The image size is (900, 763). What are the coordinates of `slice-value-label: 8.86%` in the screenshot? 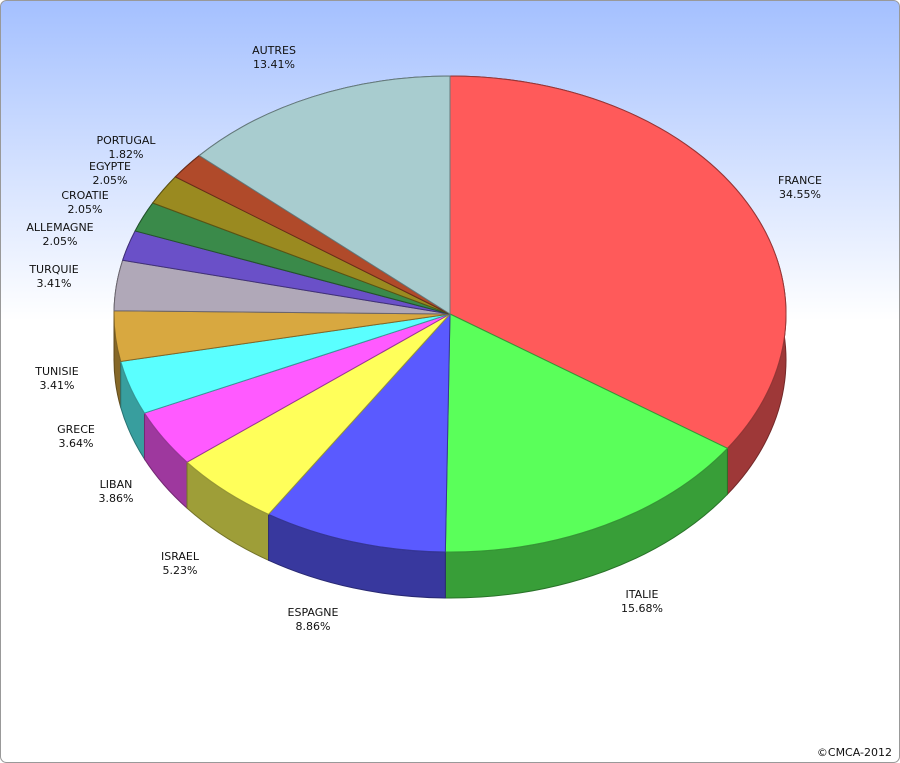 It's located at (313, 626).